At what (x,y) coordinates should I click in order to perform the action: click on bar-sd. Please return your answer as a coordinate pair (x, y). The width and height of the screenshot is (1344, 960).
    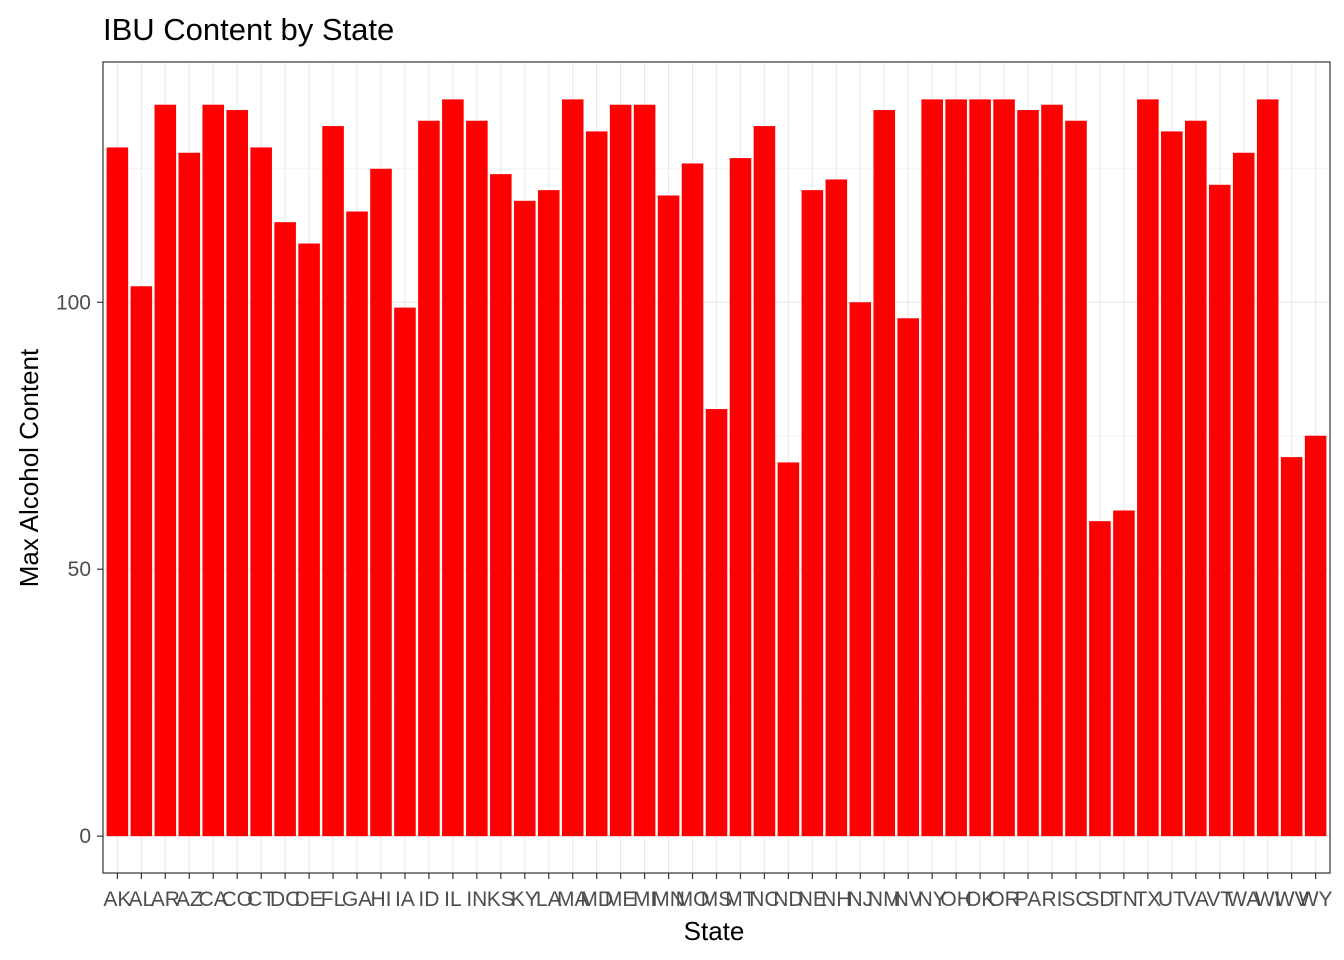
    Looking at the image, I should click on (1100, 679).